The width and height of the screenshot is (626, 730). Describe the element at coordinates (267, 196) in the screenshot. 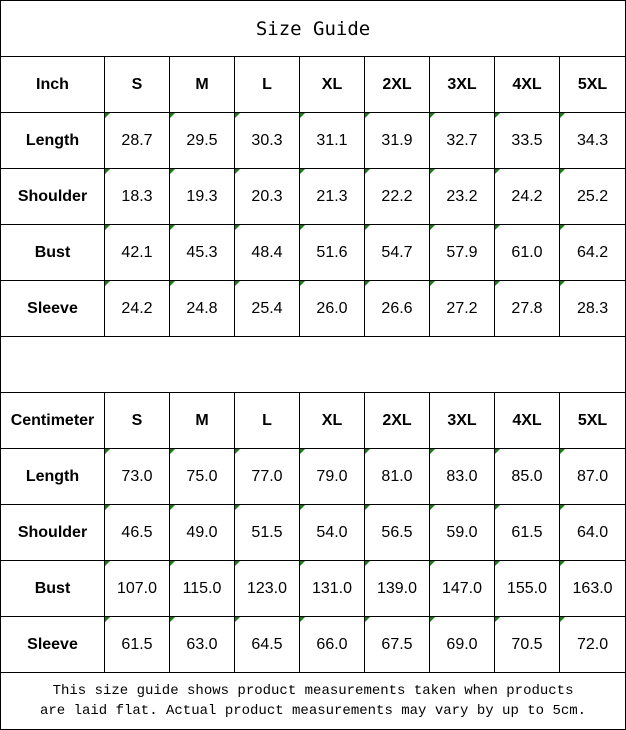

I see `measurement-value: 20.3` at that location.